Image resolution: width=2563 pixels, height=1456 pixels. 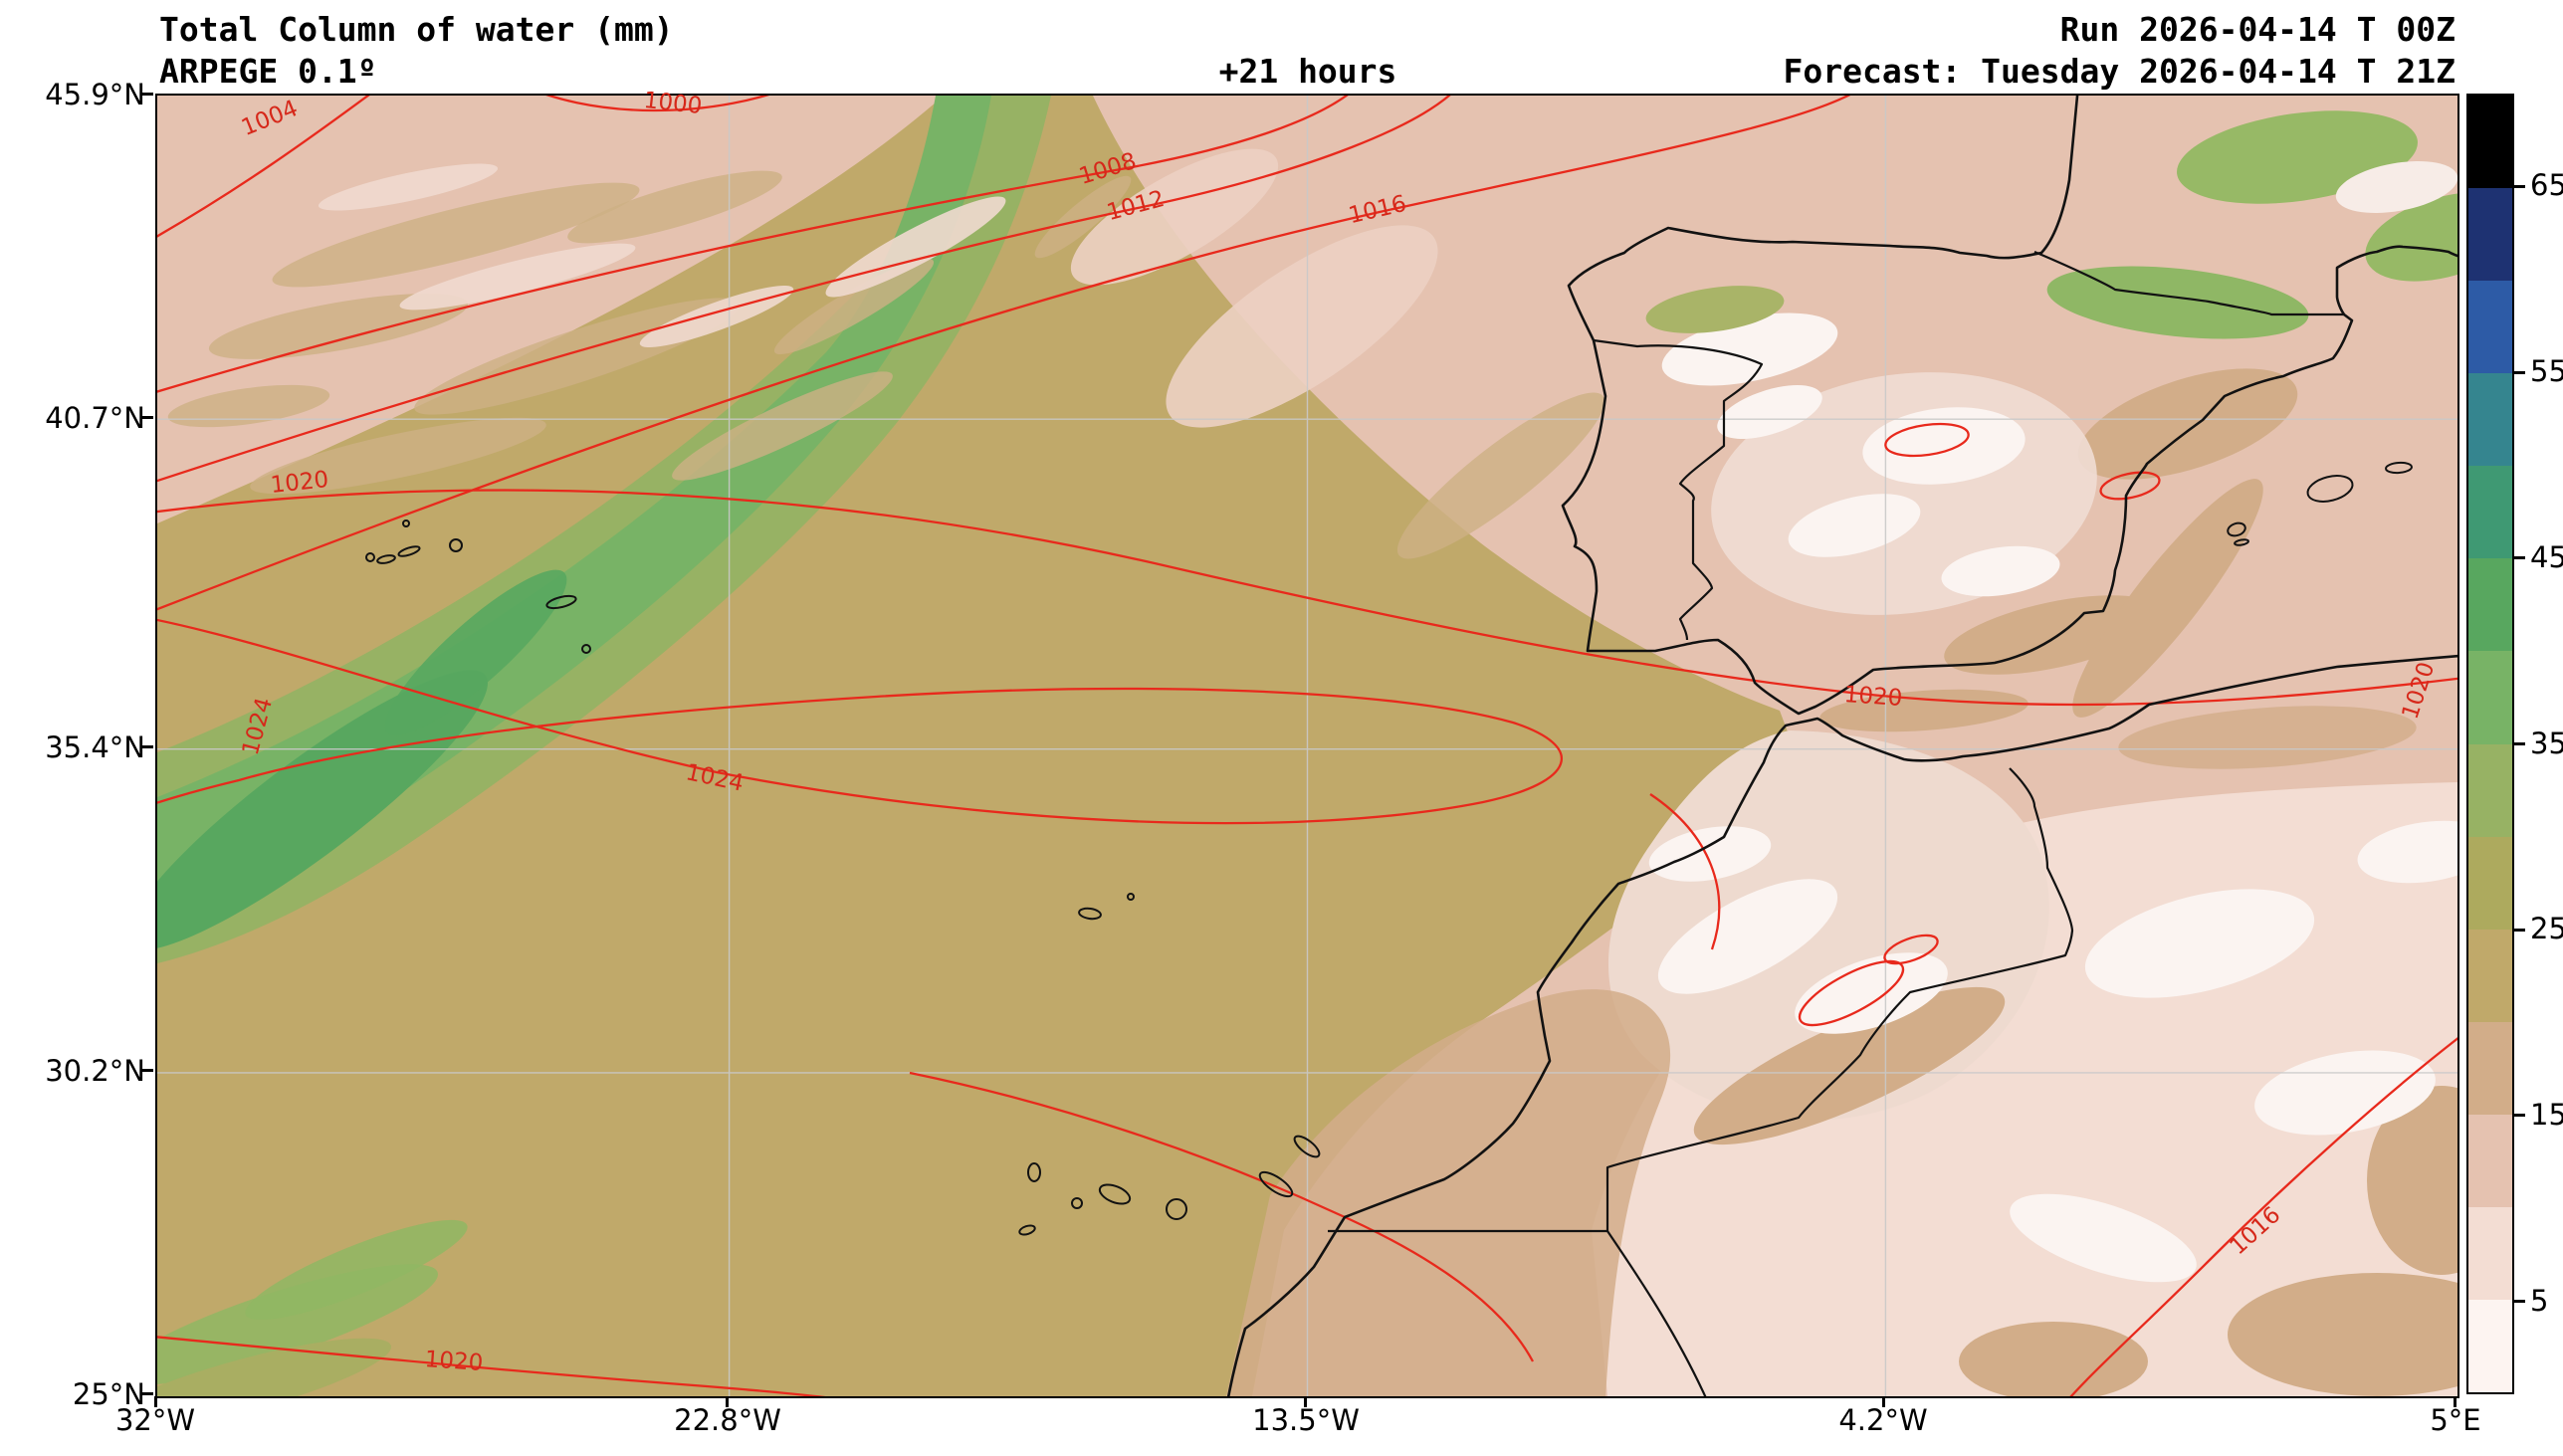 What do you see at coordinates (454, 1361) in the screenshot?
I see `isobar-label-1020-south: 1020` at bounding box center [454, 1361].